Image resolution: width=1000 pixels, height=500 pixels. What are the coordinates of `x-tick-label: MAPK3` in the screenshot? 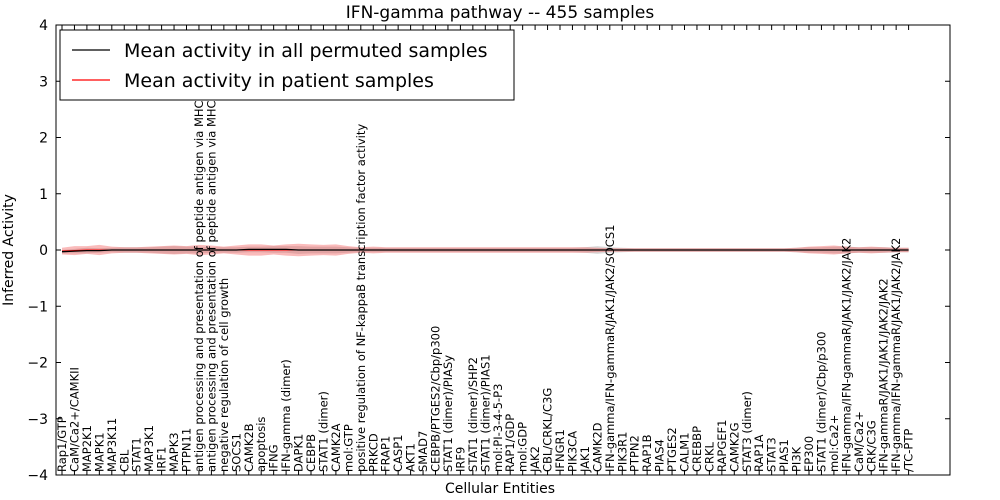 It's located at (174, 452).